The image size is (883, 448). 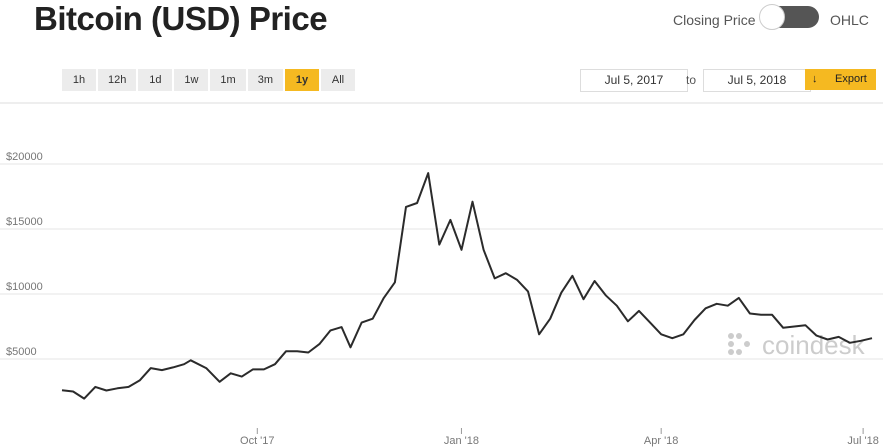 What do you see at coordinates (337, 80) in the screenshot?
I see `range-button: All` at bounding box center [337, 80].